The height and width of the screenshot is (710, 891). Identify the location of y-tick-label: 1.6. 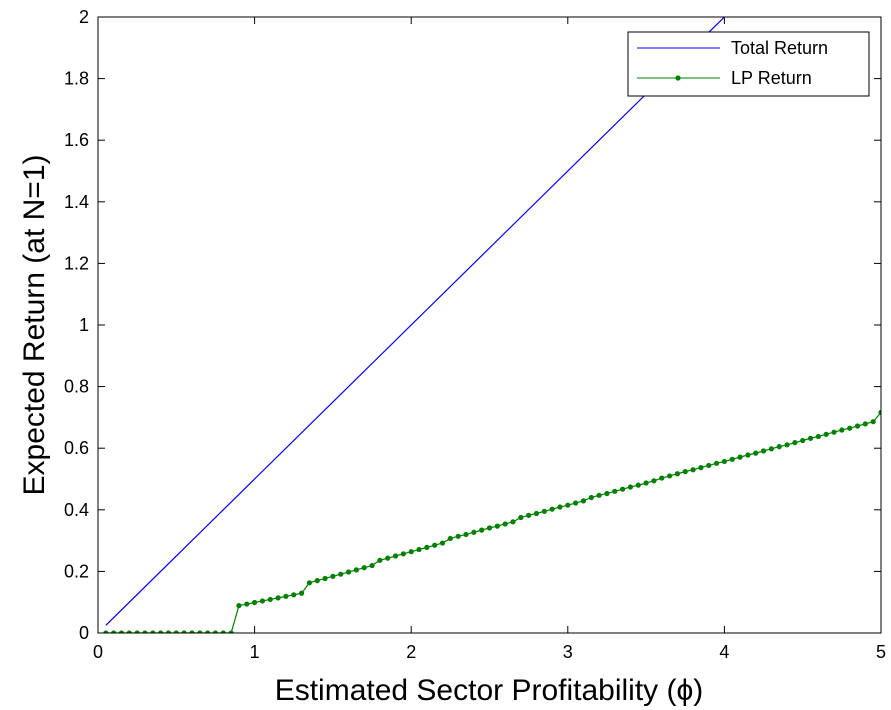
(76, 140).